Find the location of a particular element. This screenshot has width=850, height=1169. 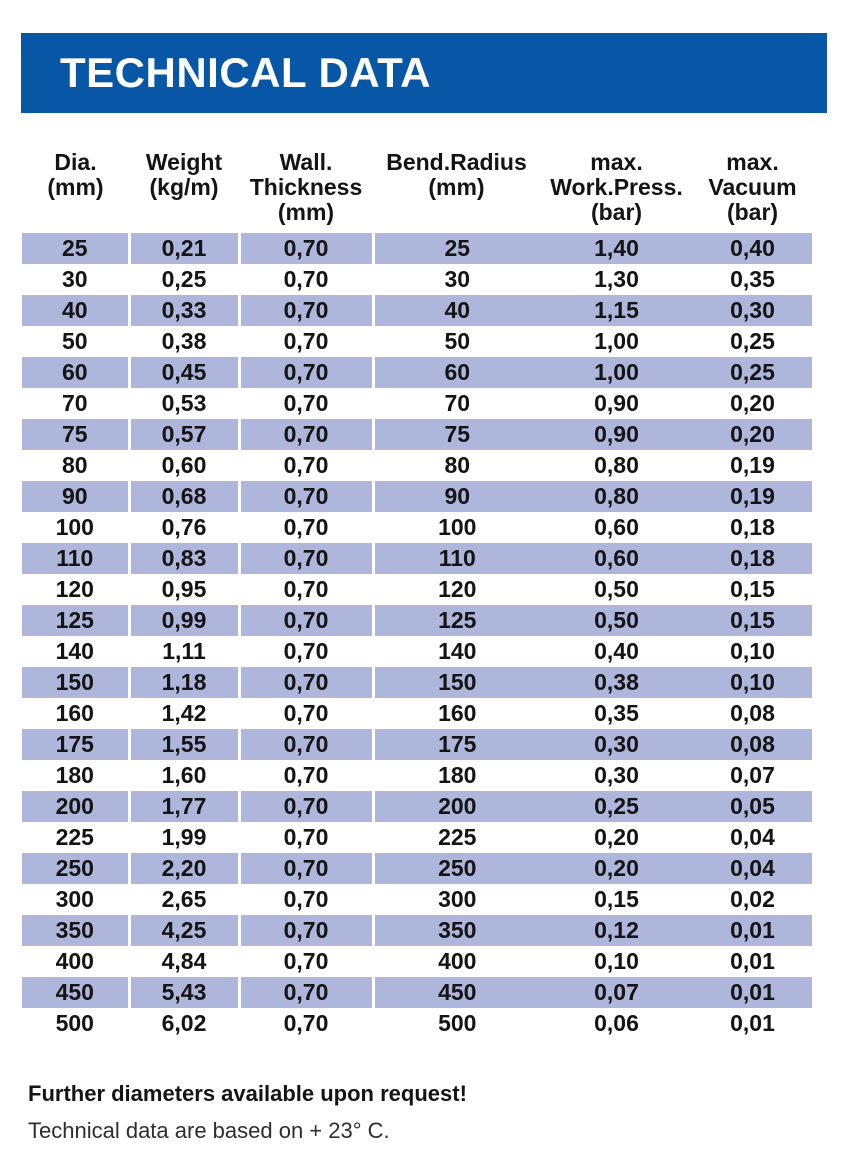

cell-max-work-press: 0,20 is located at coordinates (616, 868).